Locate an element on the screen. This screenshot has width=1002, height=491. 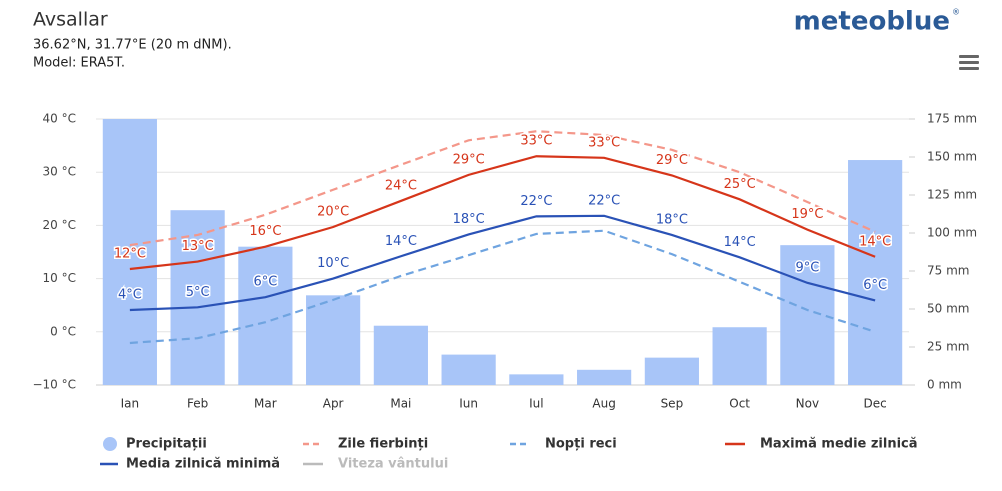
menu-icon is located at coordinates (969, 62).